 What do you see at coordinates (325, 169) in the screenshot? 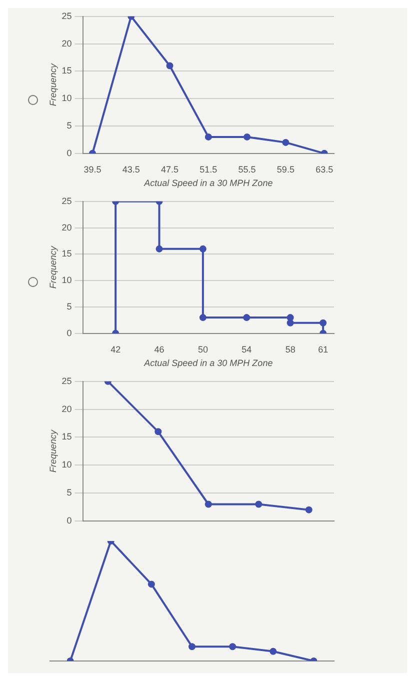
I see `x-tick-label: 63.5` at bounding box center [325, 169].